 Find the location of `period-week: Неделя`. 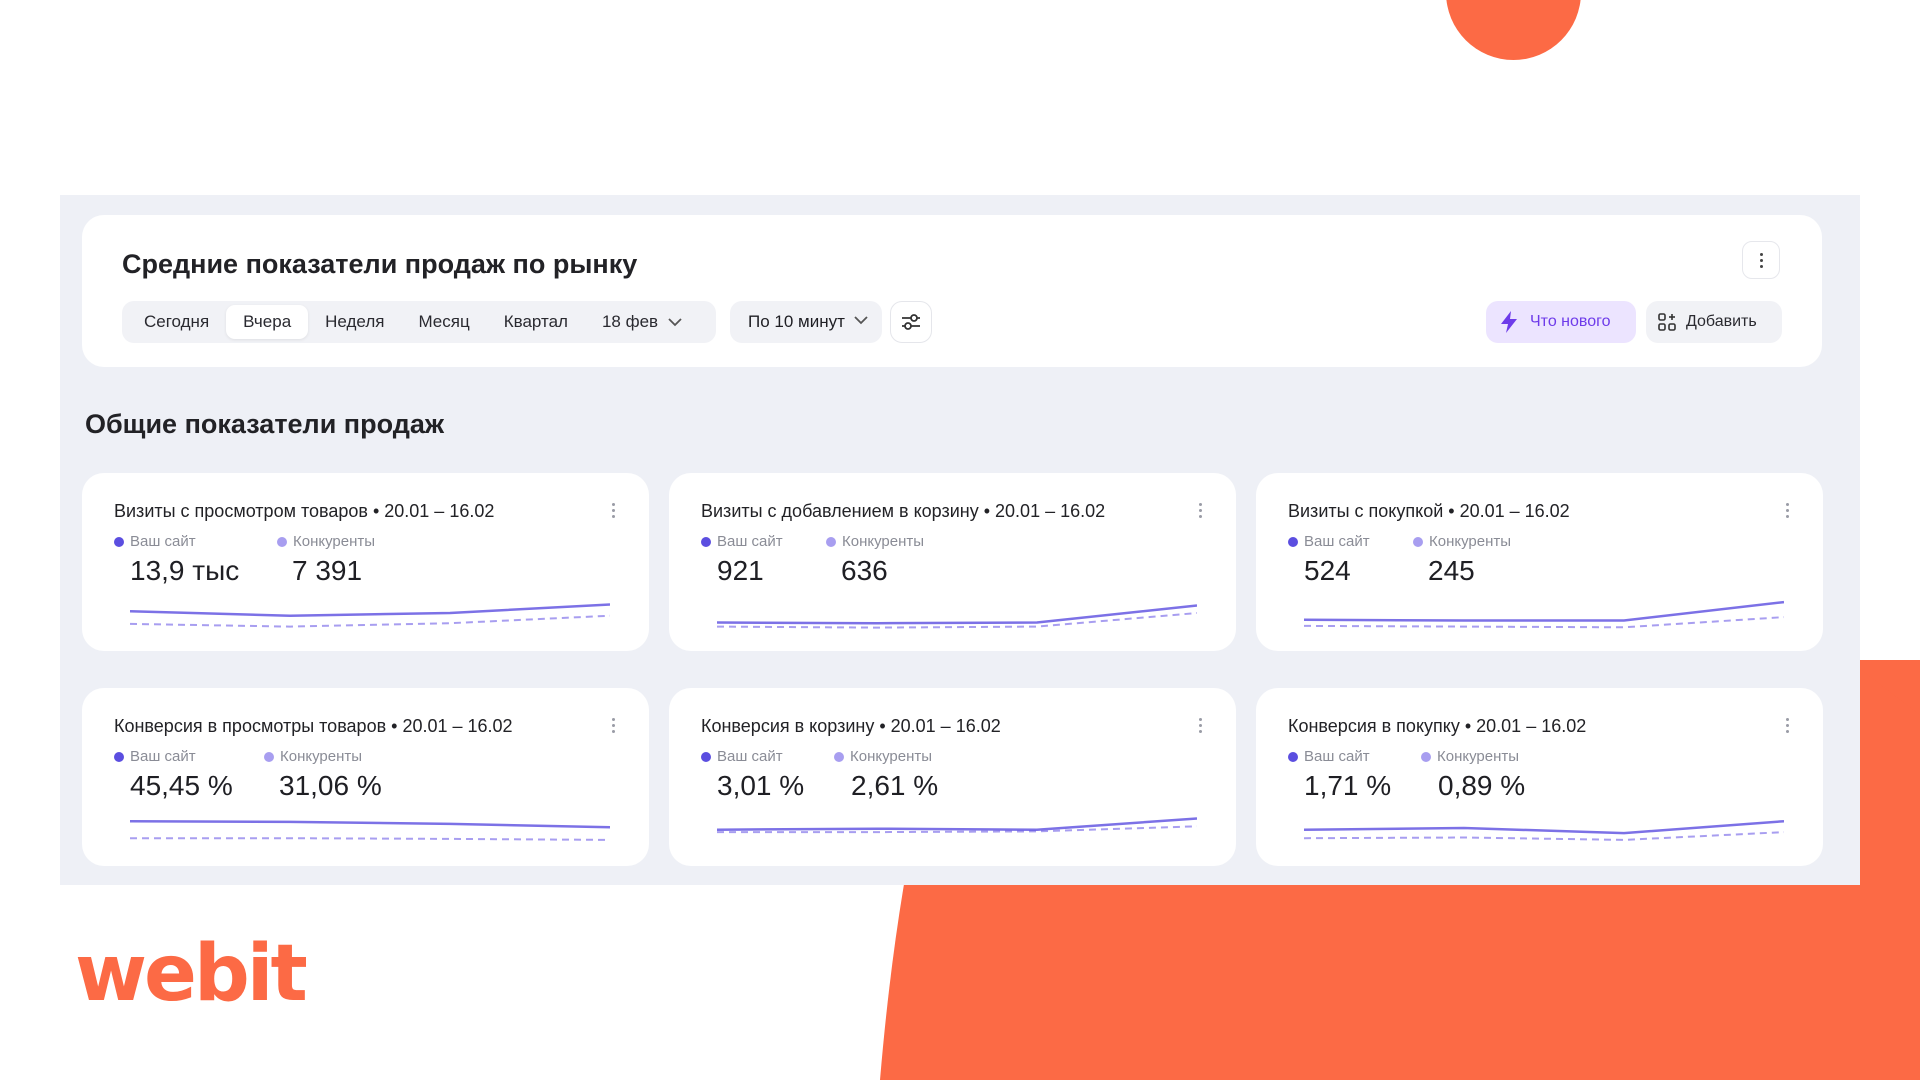

period-week: Неделя is located at coordinates (355, 321).